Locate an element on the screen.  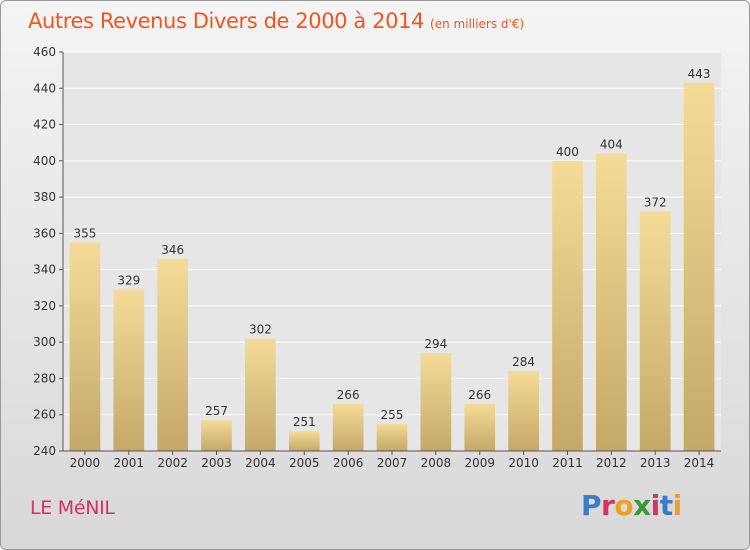
x-tick-label-2014: 2014 is located at coordinates (699, 463).